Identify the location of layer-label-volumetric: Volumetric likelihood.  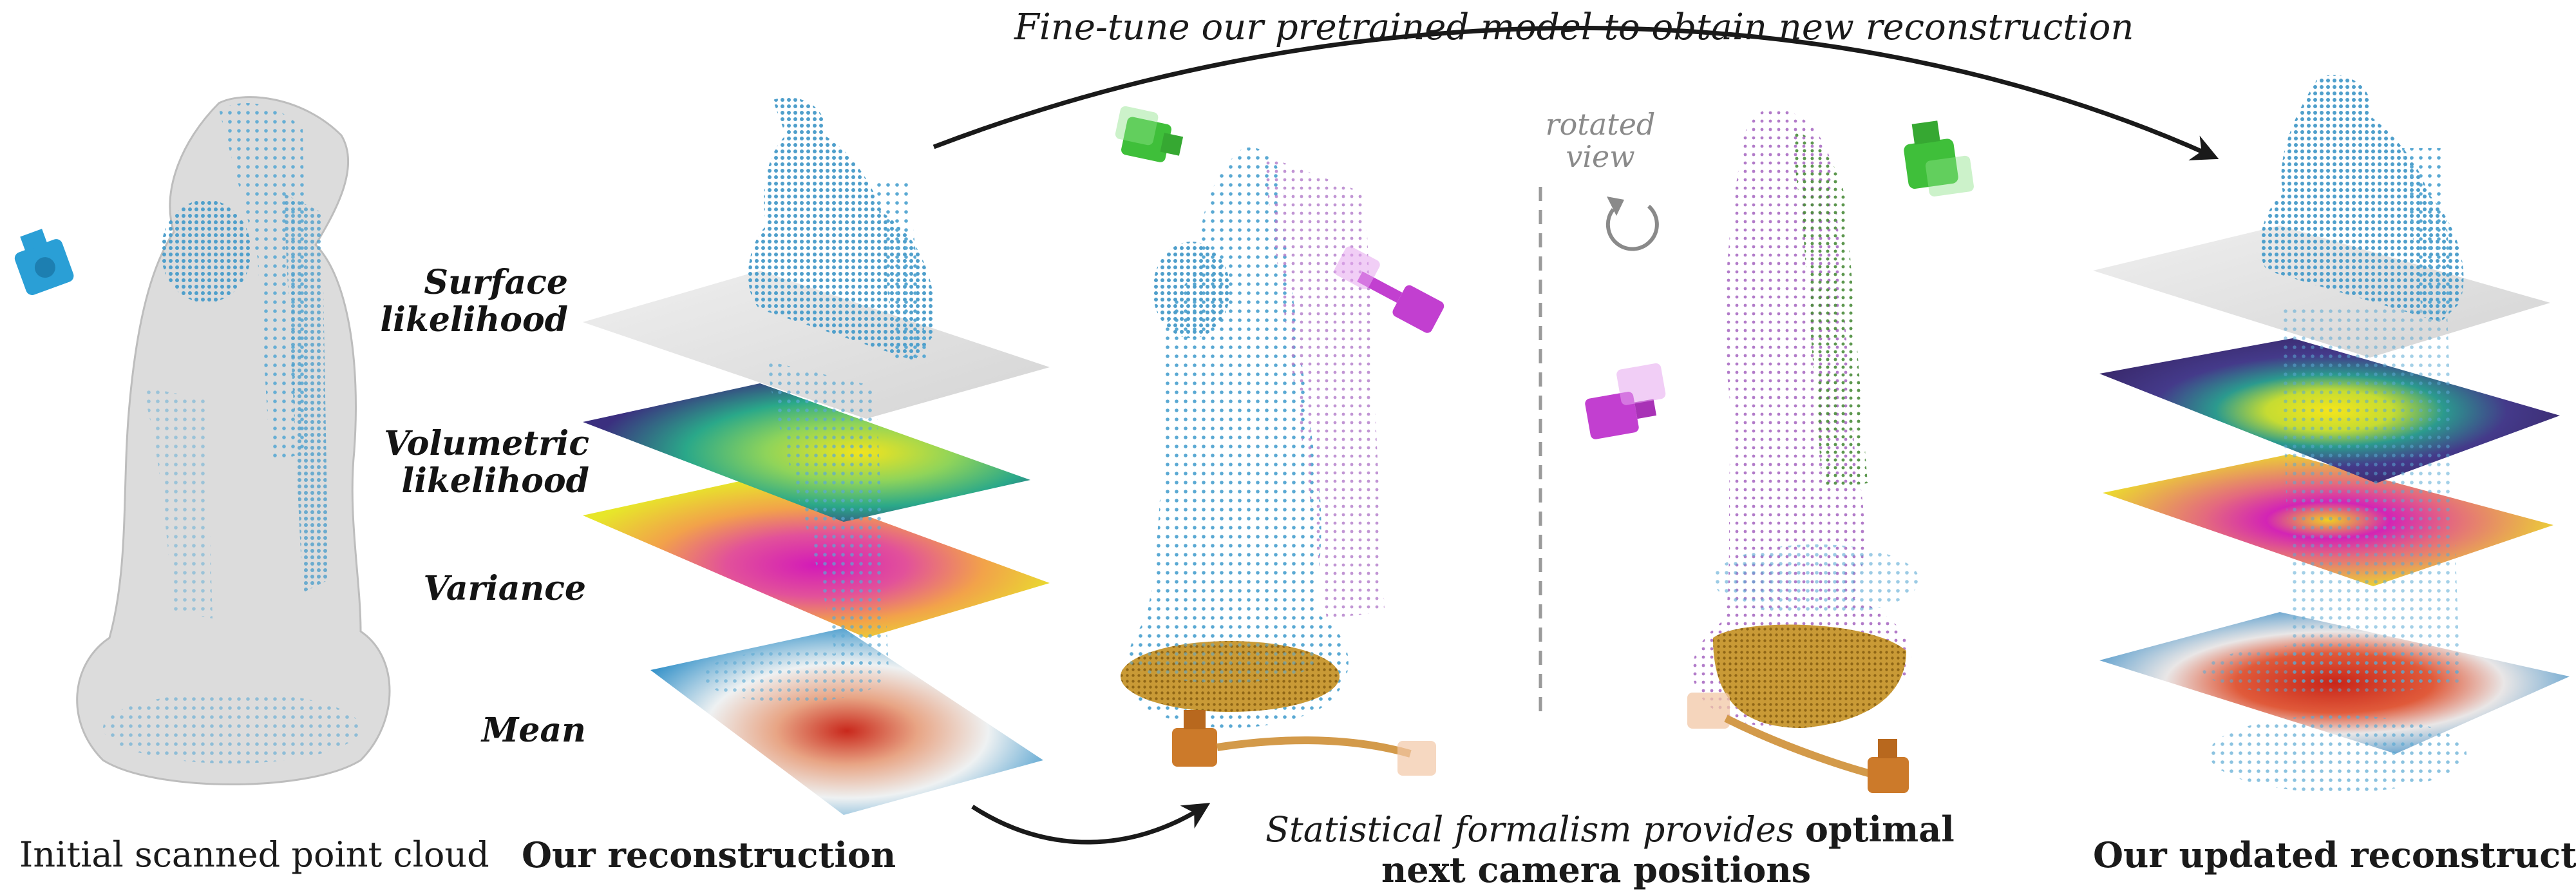
(475, 462).